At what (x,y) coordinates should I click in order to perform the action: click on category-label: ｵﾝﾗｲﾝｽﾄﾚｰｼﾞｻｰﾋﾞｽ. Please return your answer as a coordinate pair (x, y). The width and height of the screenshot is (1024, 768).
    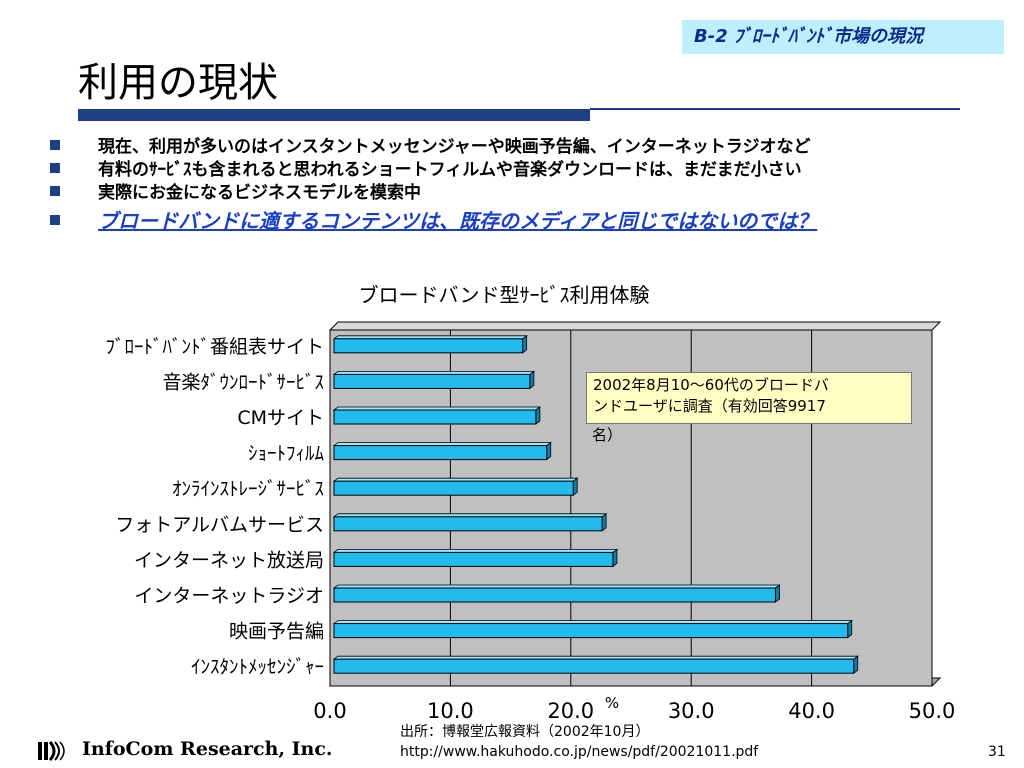
    Looking at the image, I should click on (248, 489).